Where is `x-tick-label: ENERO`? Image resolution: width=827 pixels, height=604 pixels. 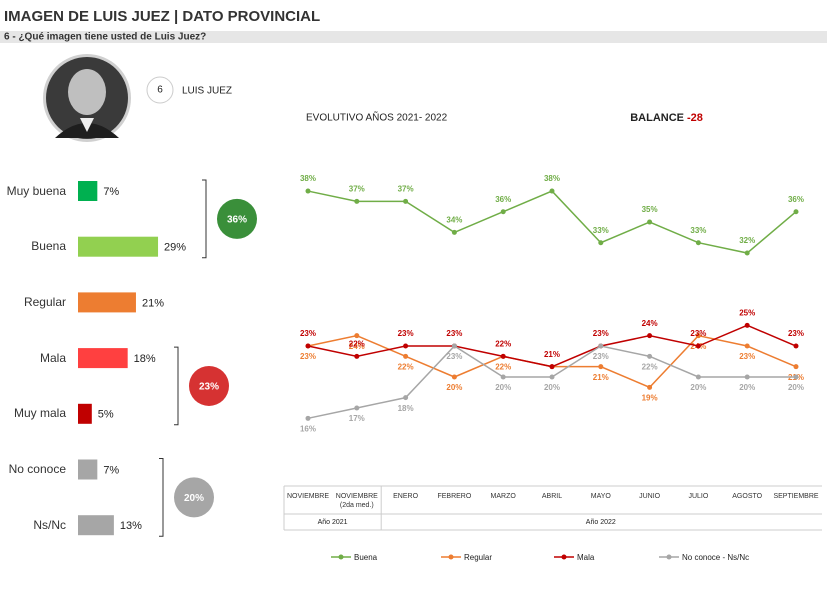 x-tick-label: ENERO is located at coordinates (406, 496).